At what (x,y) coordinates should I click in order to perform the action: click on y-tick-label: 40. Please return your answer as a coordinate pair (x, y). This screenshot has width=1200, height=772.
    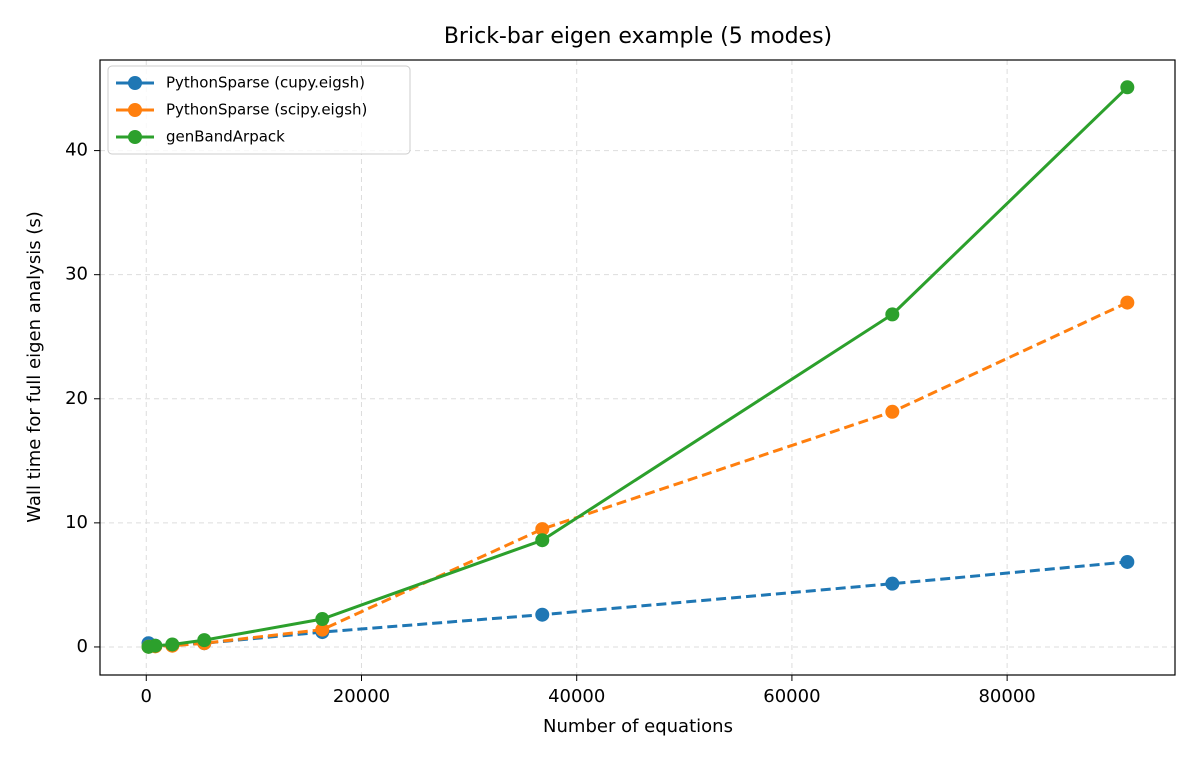
    Looking at the image, I should click on (76, 150).